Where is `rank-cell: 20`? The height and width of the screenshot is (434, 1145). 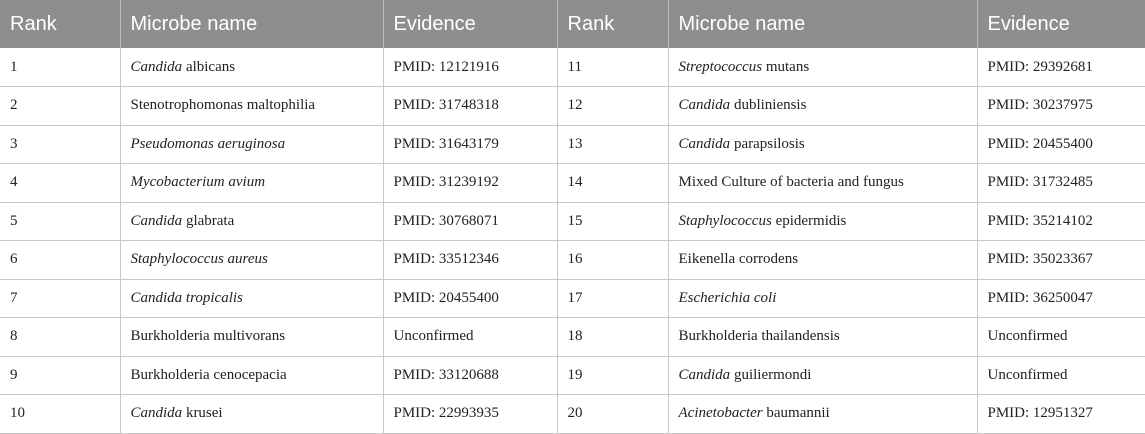
rank-cell: 20 is located at coordinates (612, 414).